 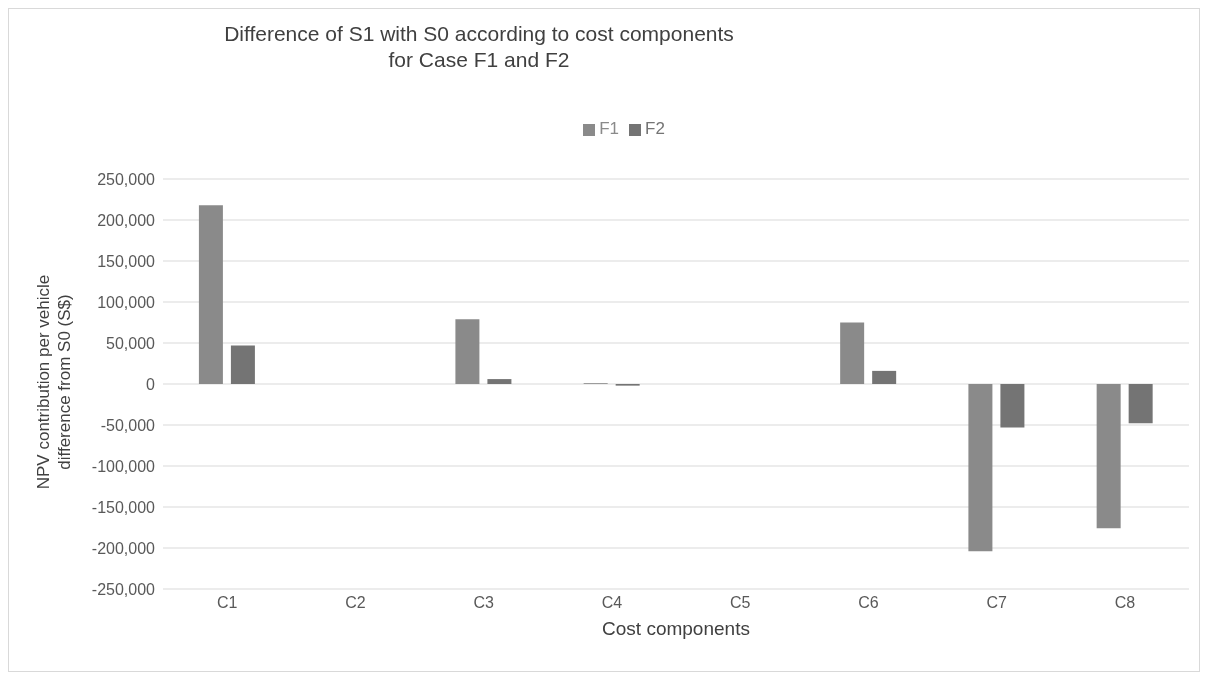 I want to click on y-tick-label: -50,000, so click(x=128, y=425).